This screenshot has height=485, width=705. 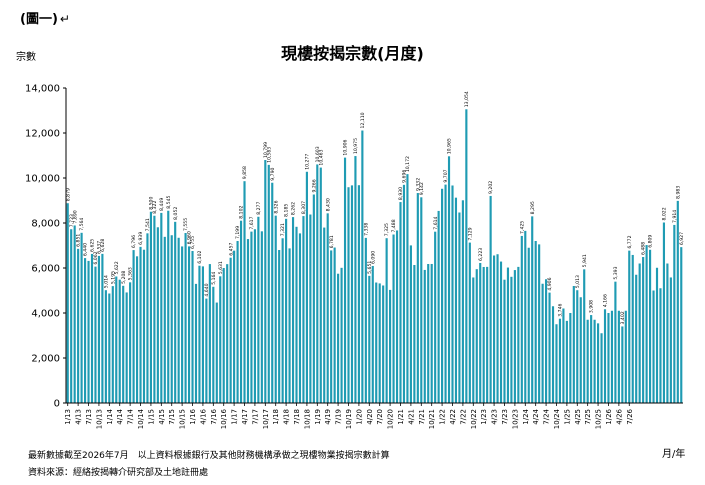 I want to click on x-tick-label: 4/23, so click(x=495, y=417).